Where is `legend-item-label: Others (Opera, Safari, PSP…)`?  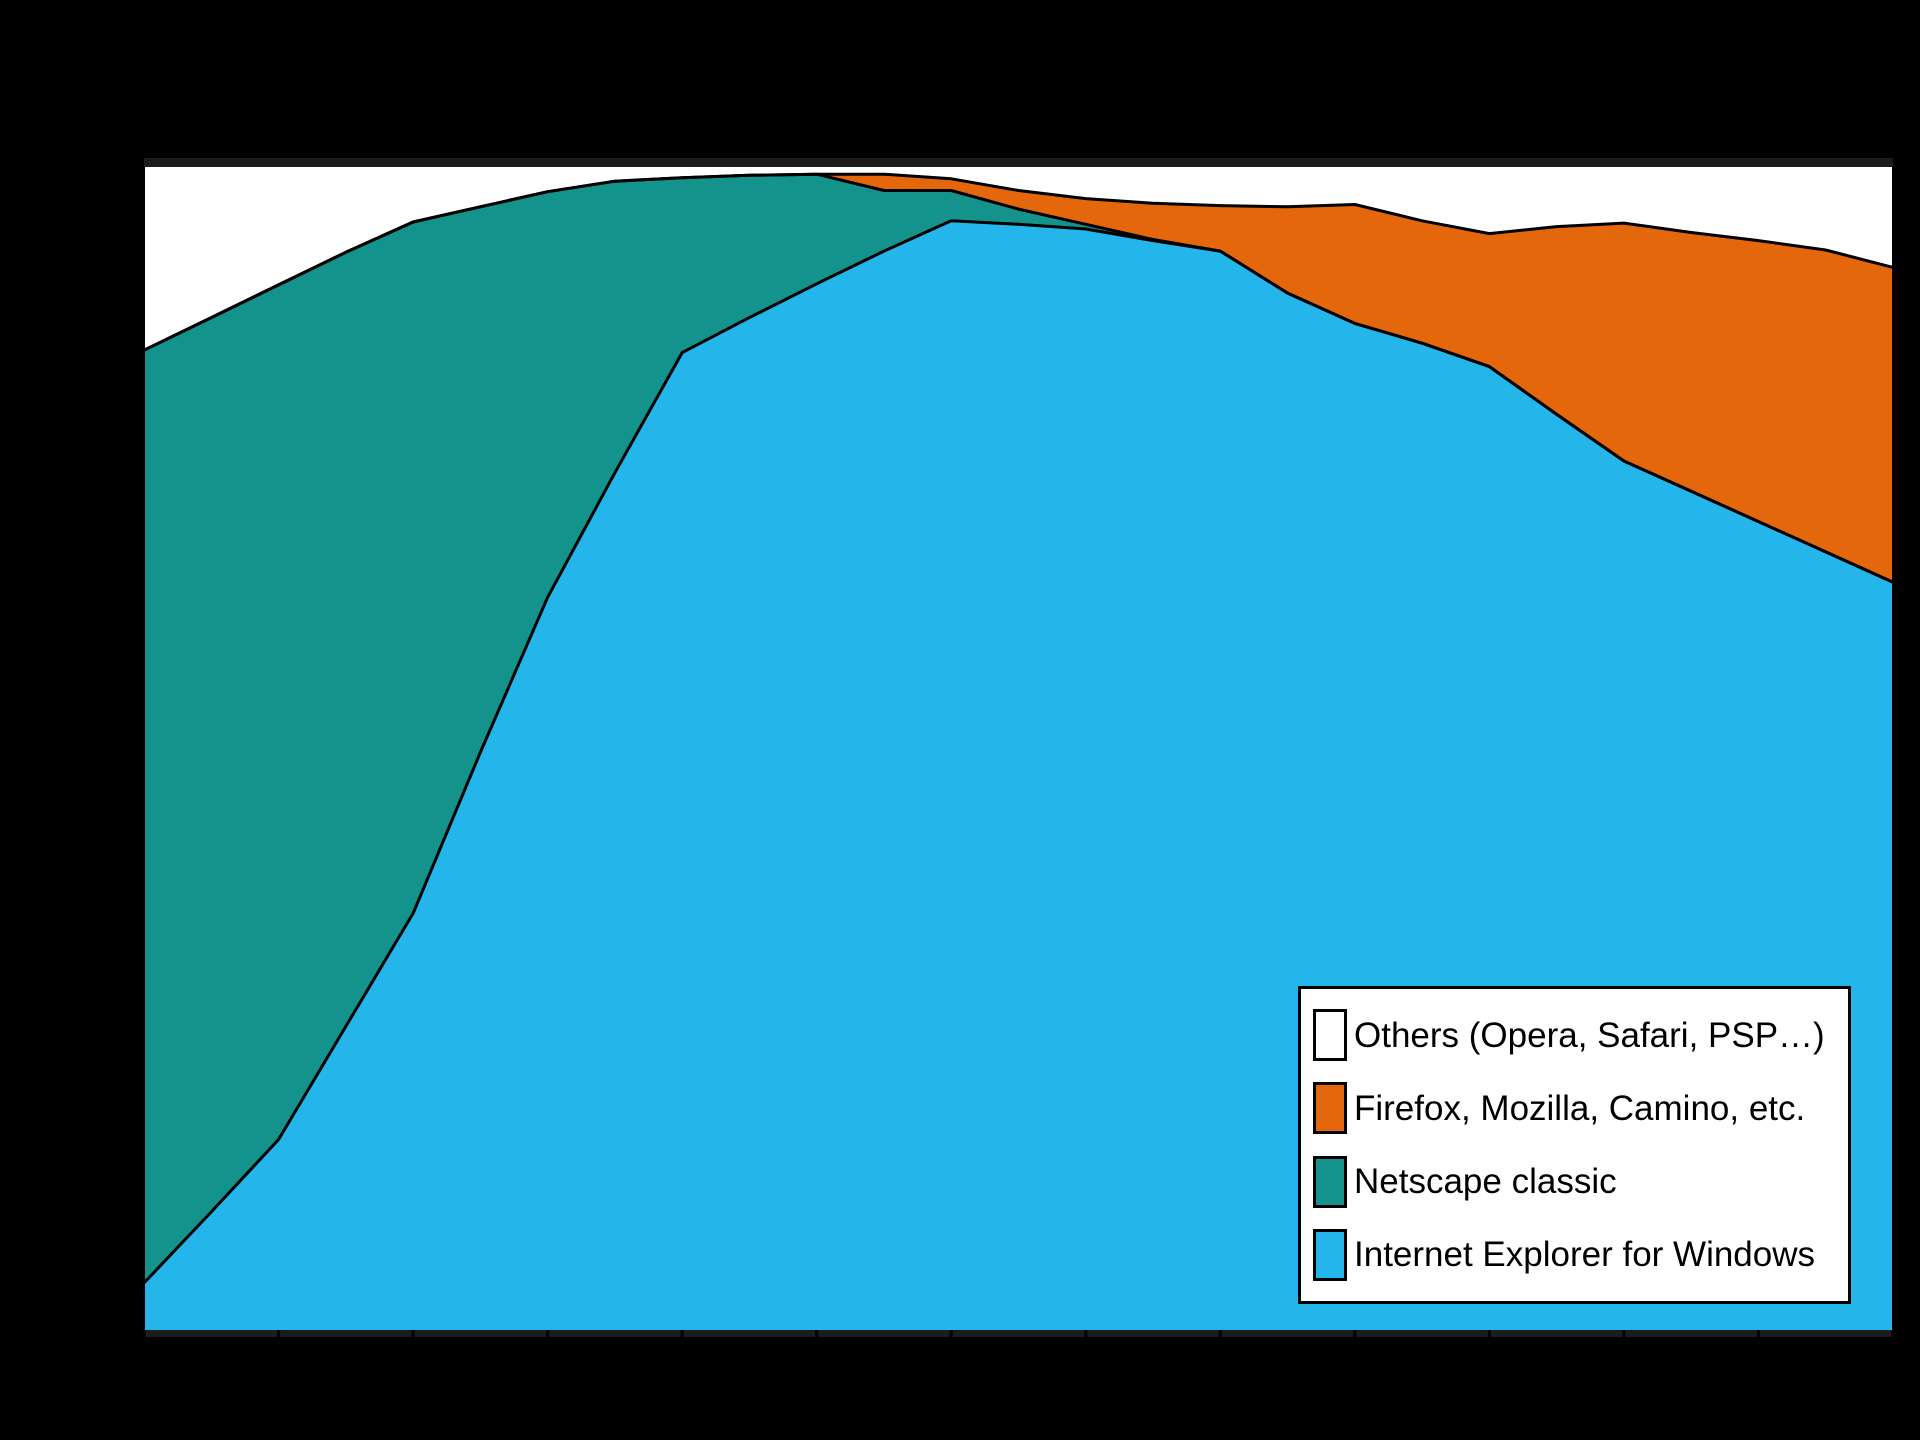 legend-item-label: Others (Opera, Safari, PSP…) is located at coordinates (1589, 1035).